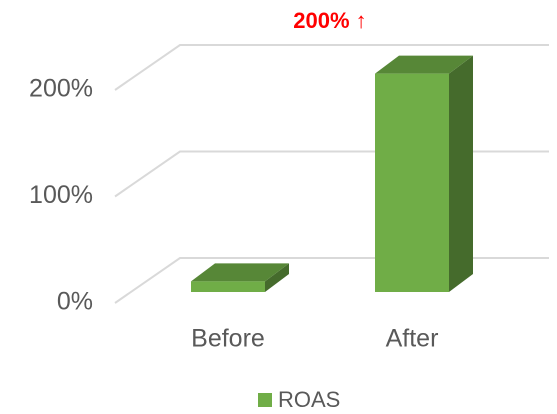  What do you see at coordinates (265, 400) in the screenshot?
I see `legend-swatch` at bounding box center [265, 400].